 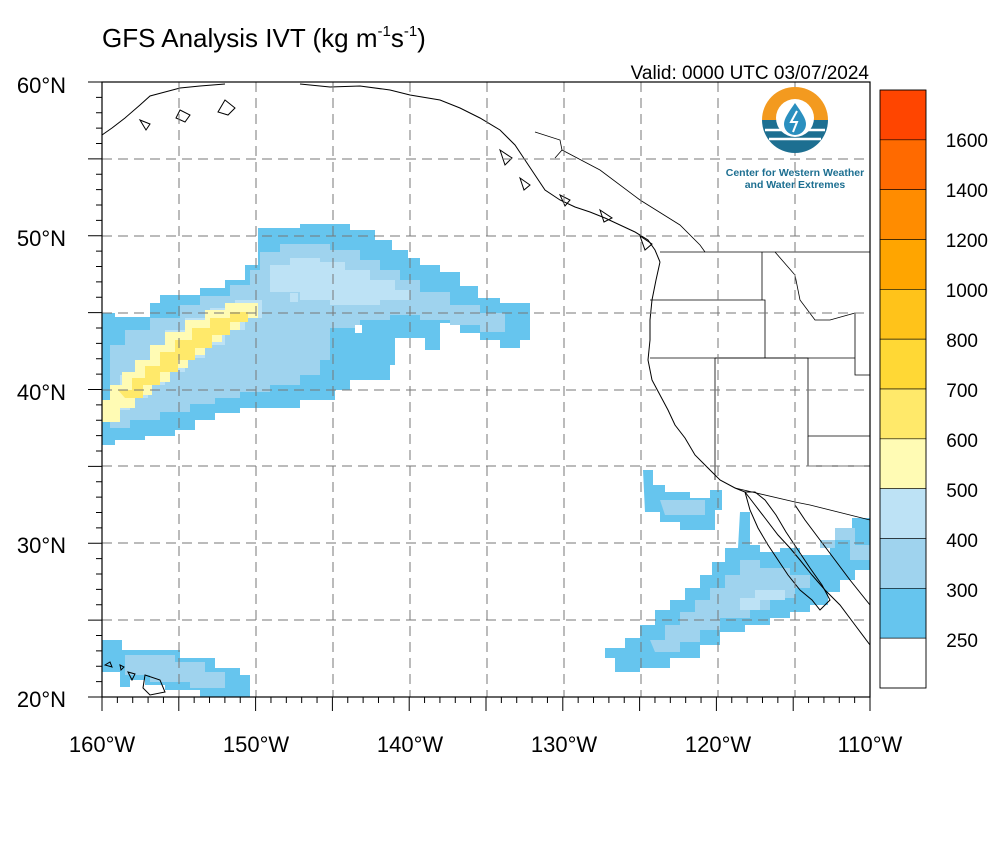 I want to click on lat-label-30: 30°N, so click(x=41, y=545).